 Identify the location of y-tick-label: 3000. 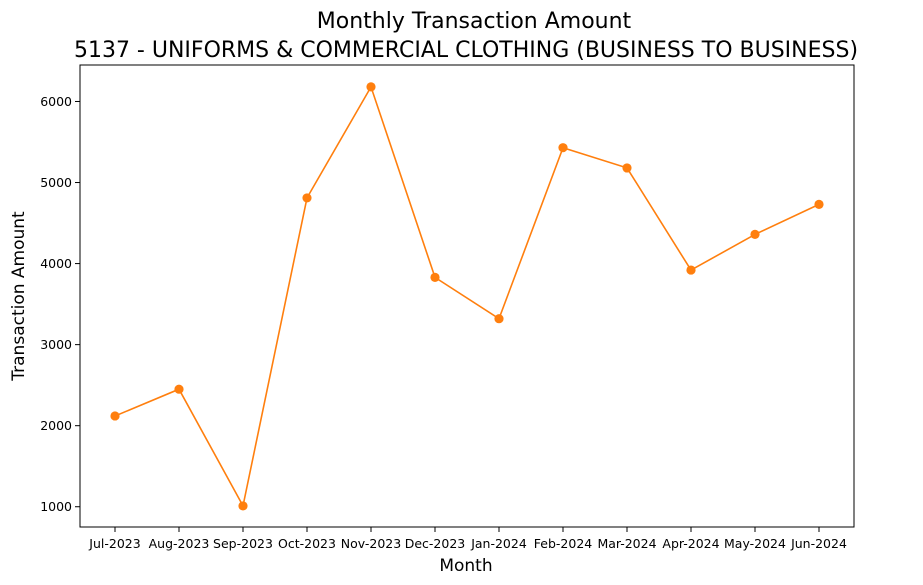
(56, 344).